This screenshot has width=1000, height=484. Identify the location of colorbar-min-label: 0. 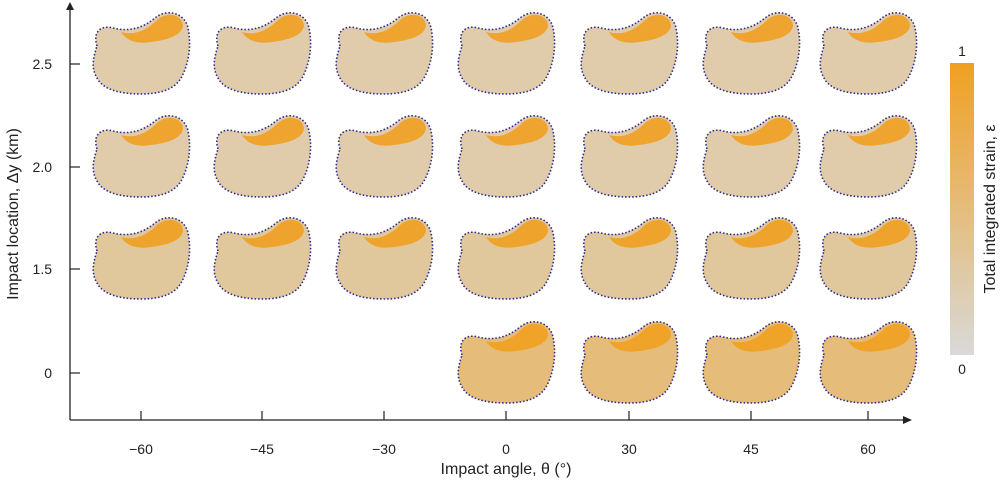
(962, 369).